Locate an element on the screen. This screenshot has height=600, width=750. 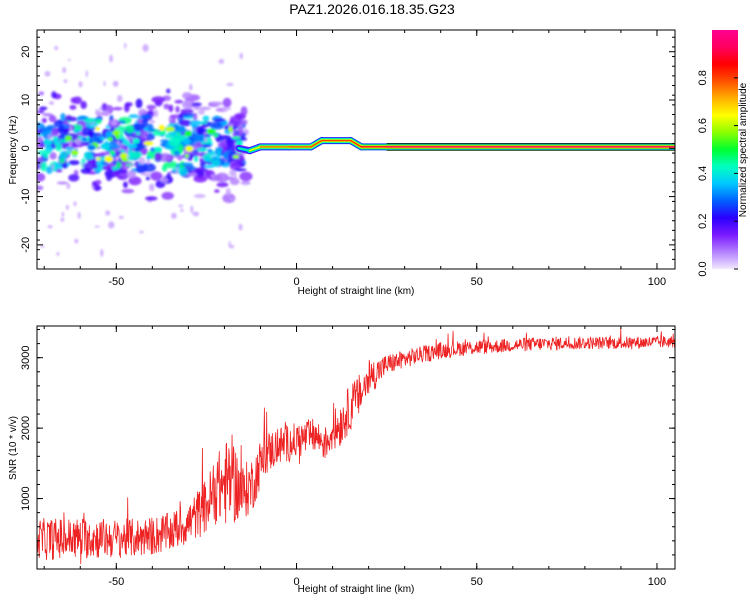
snr-ytick-label: 2000 is located at coordinates (26, 428).